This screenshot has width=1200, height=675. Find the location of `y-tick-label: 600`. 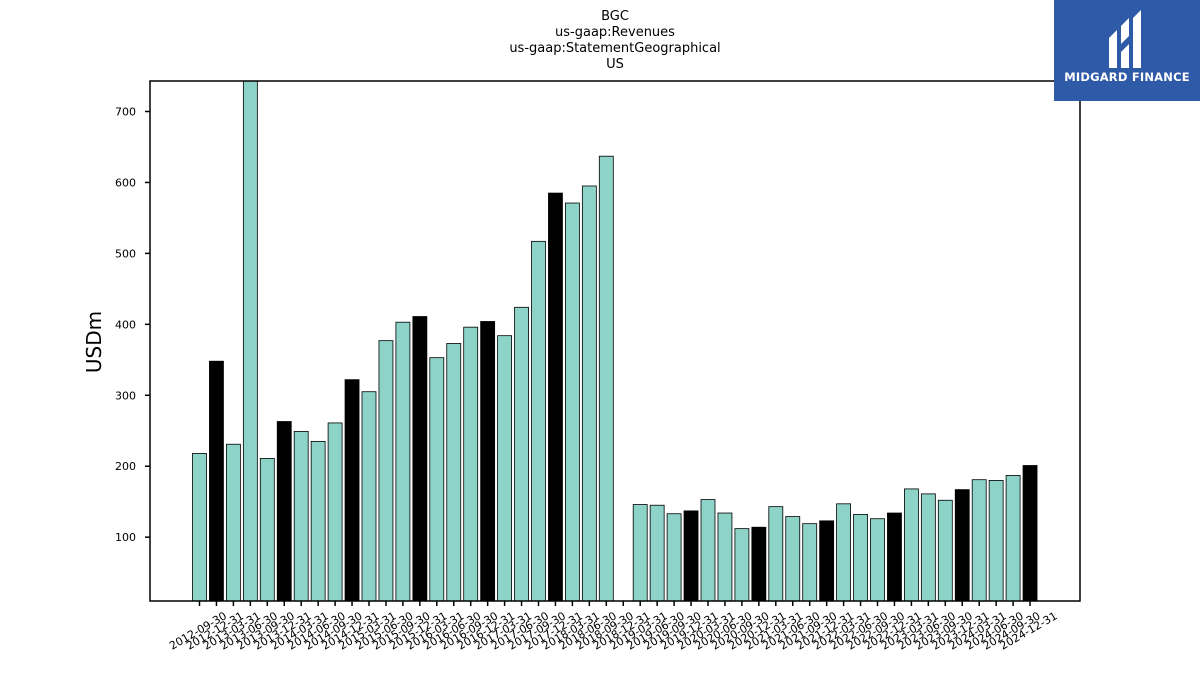

y-tick-label: 600 is located at coordinates (125, 182).